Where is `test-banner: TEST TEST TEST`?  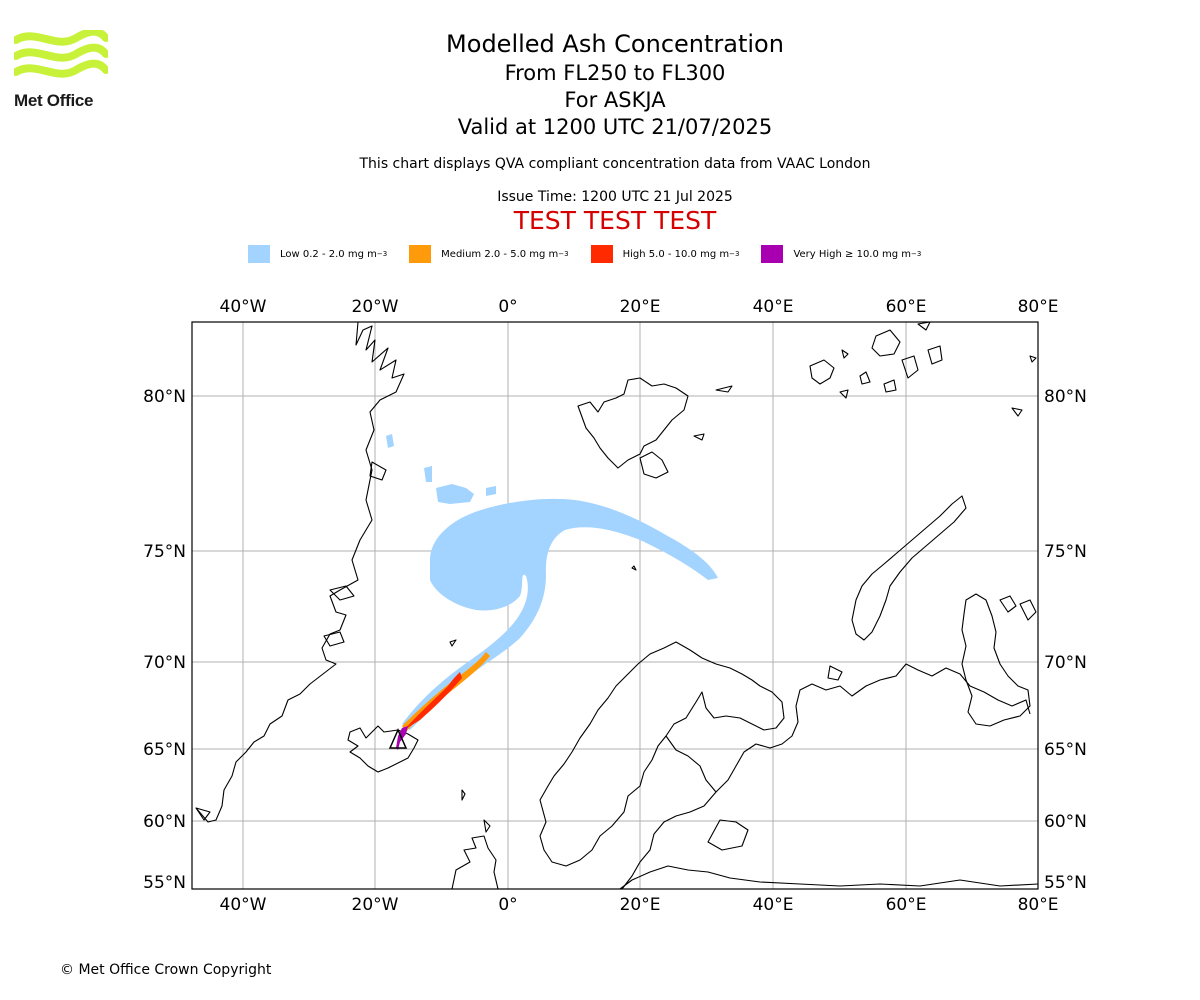 test-banner: TEST TEST TEST is located at coordinates (615, 220).